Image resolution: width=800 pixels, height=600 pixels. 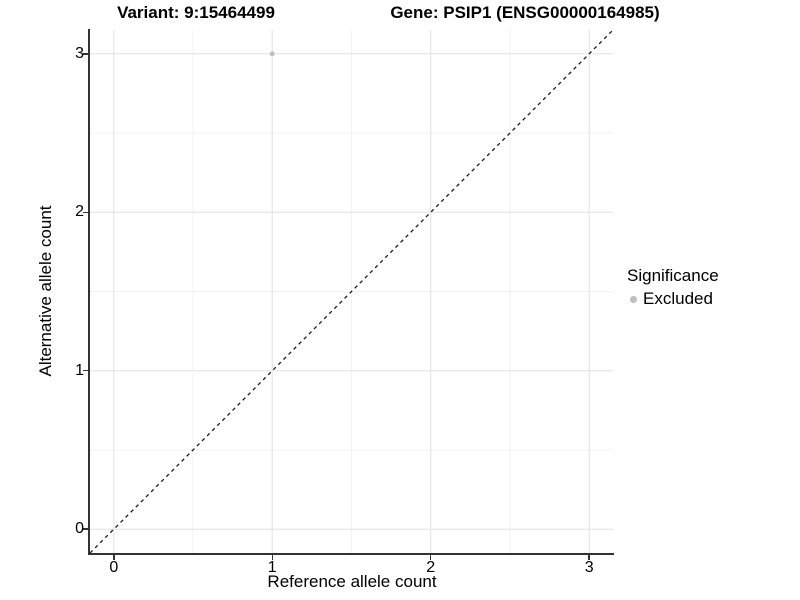 I want to click on gene-title: Gene: PSIP1 (ENSG00000164985), so click(x=525, y=12).